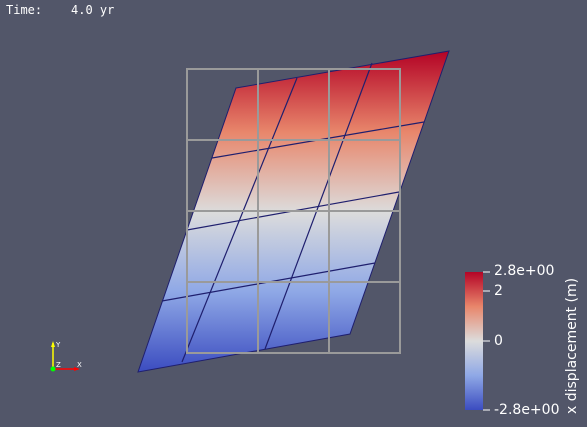 The height and width of the screenshot is (427, 587). Describe the element at coordinates (498, 341) in the screenshot. I see `colorbar-tick-label-0: 0` at that location.